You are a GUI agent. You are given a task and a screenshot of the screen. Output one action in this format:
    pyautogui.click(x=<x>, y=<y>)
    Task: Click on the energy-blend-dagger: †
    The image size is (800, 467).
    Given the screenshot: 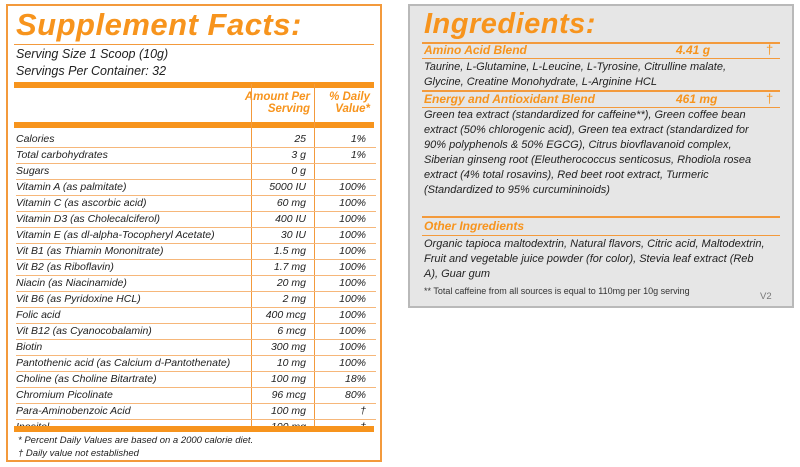 What is the action you would take?
    pyautogui.click(x=770, y=98)
    